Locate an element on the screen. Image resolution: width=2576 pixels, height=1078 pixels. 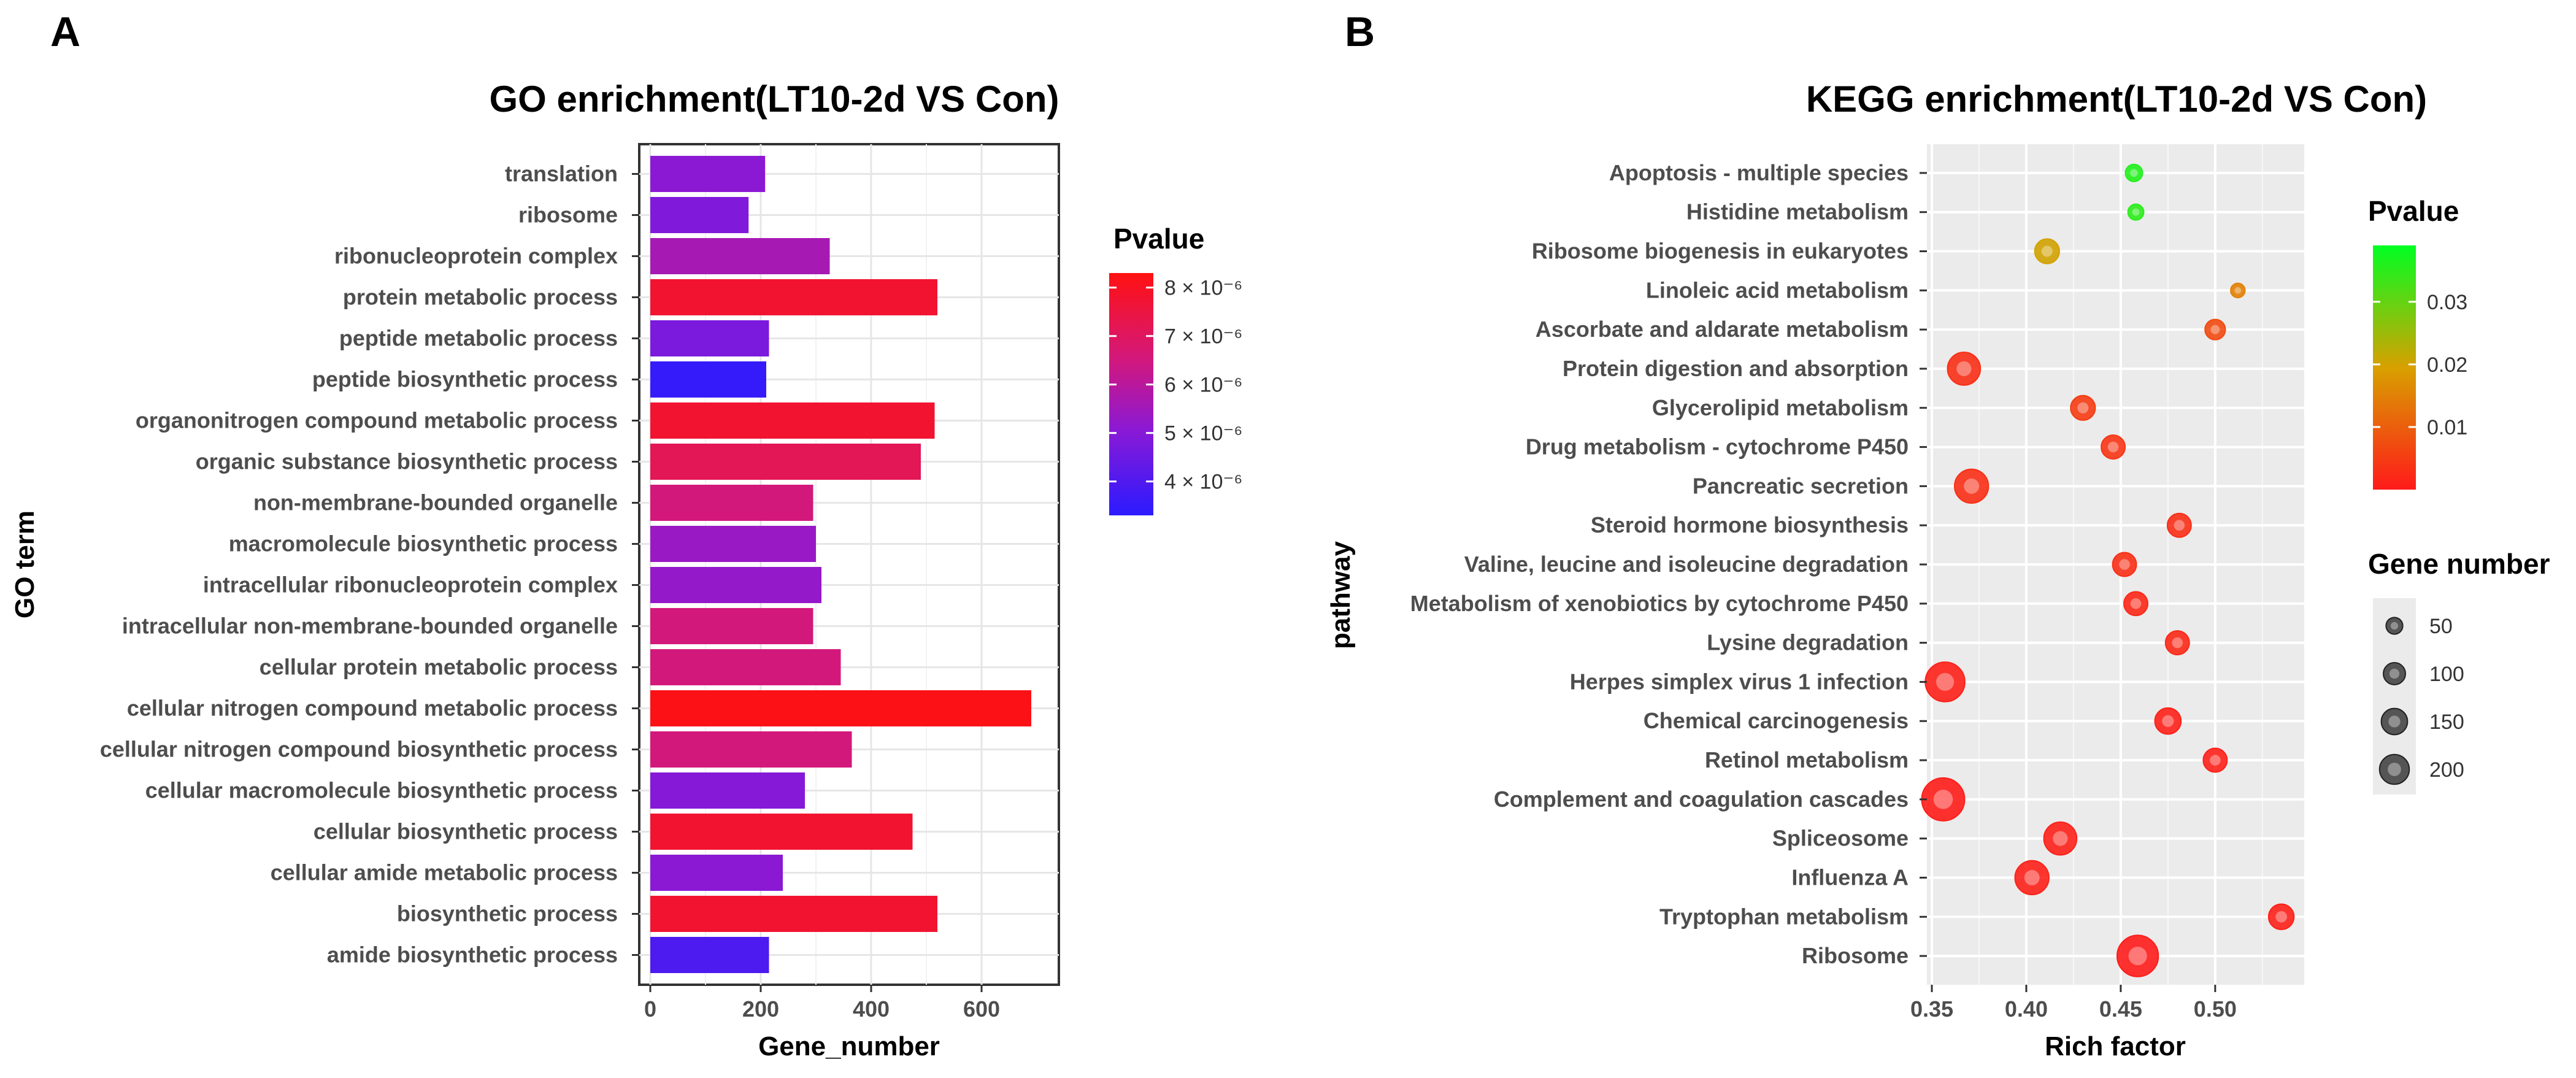
go-chart-title: GO enrichment(LT10-2d VS Con) is located at coordinates (774, 100).